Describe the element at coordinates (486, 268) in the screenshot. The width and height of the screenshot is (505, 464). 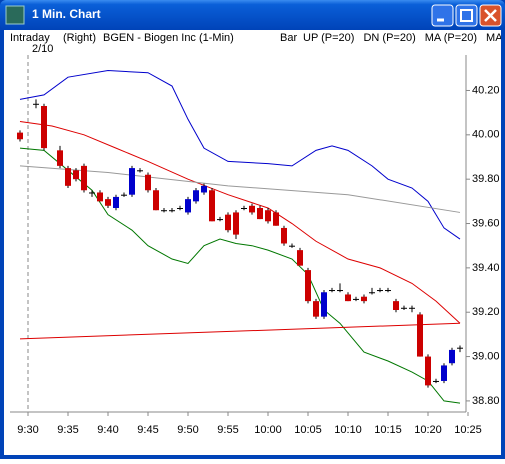
I see `y-tick-label: 39.40` at that location.